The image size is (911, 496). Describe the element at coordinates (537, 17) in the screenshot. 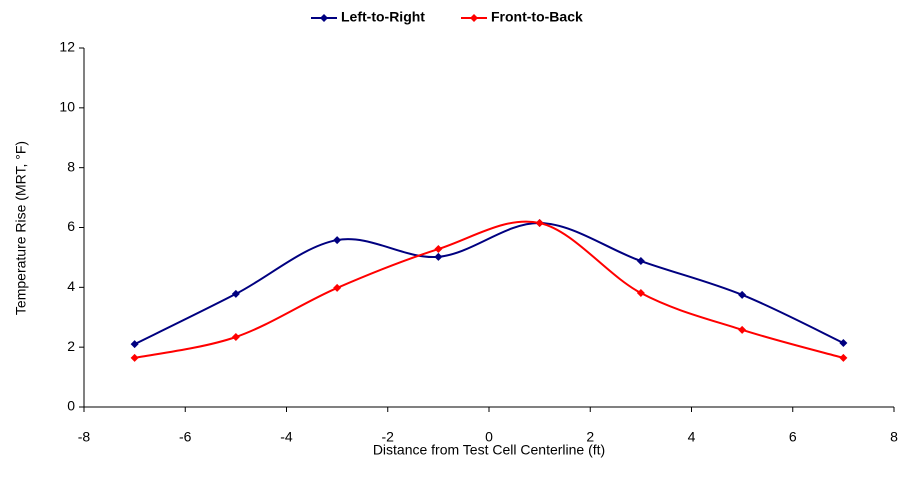

I see `legend-label: Front-to-Back` at that location.